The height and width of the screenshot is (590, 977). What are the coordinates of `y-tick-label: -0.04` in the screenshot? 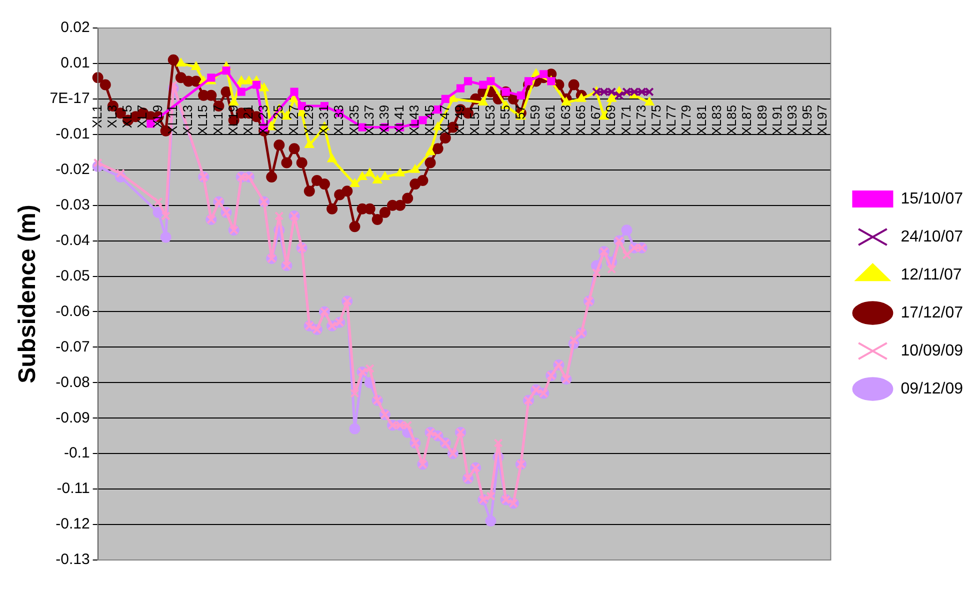 It's located at (73, 240).